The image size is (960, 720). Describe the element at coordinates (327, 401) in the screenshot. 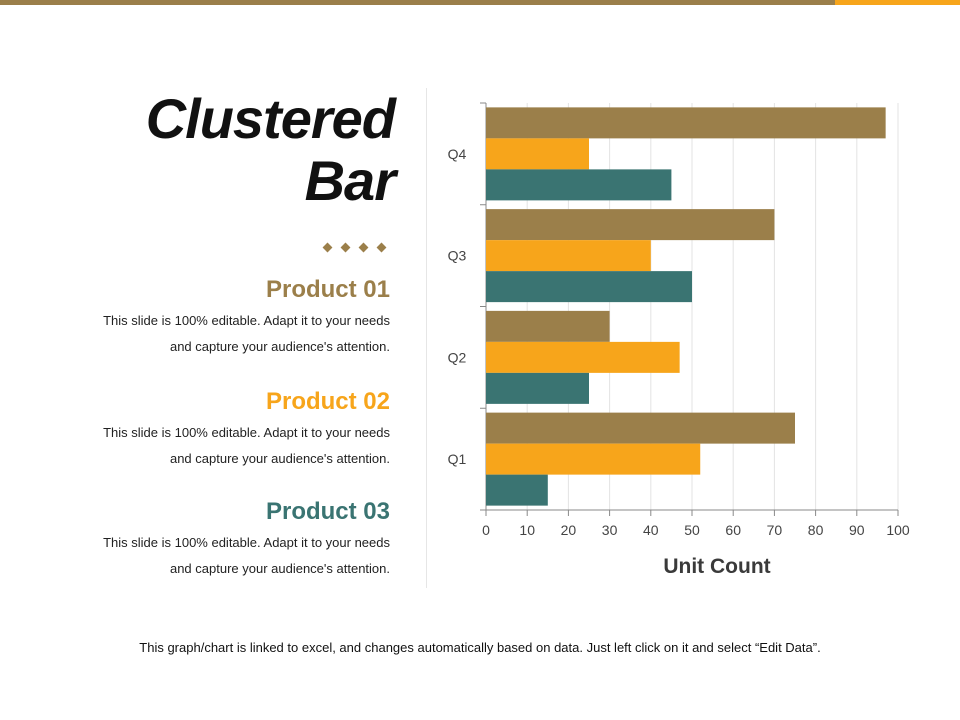

I see `product-2-name: Product 02` at that location.